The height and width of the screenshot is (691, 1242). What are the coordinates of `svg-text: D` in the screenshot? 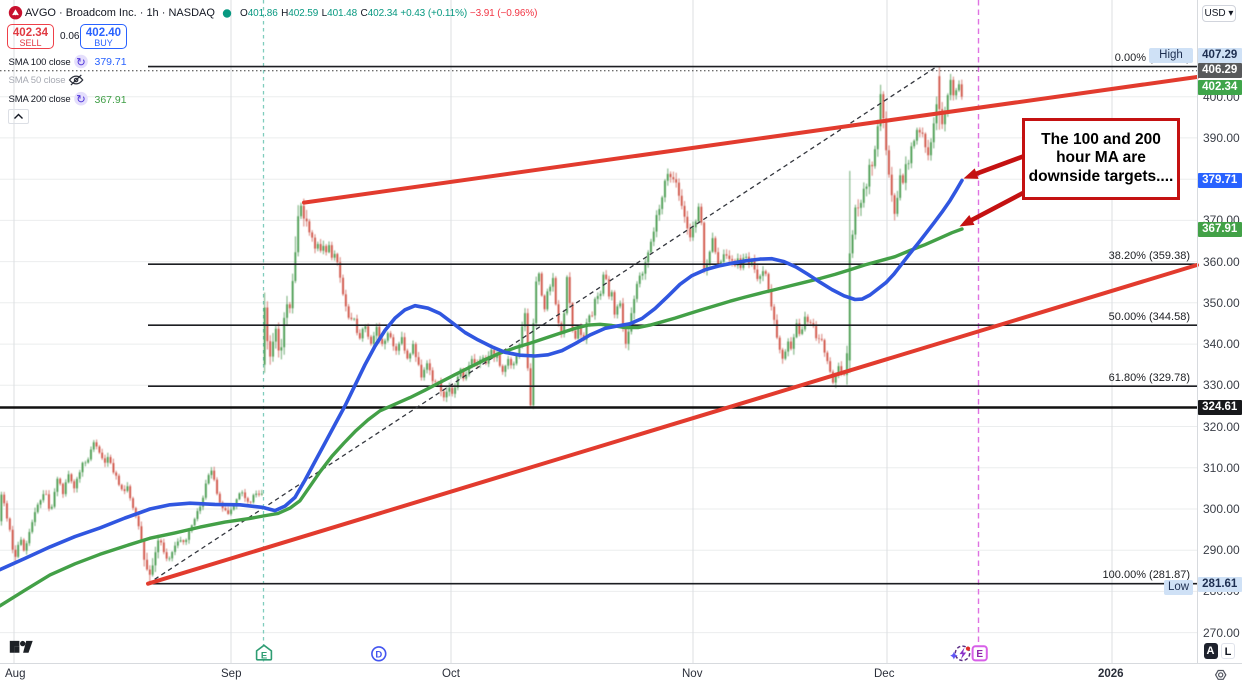 It's located at (378, 655).